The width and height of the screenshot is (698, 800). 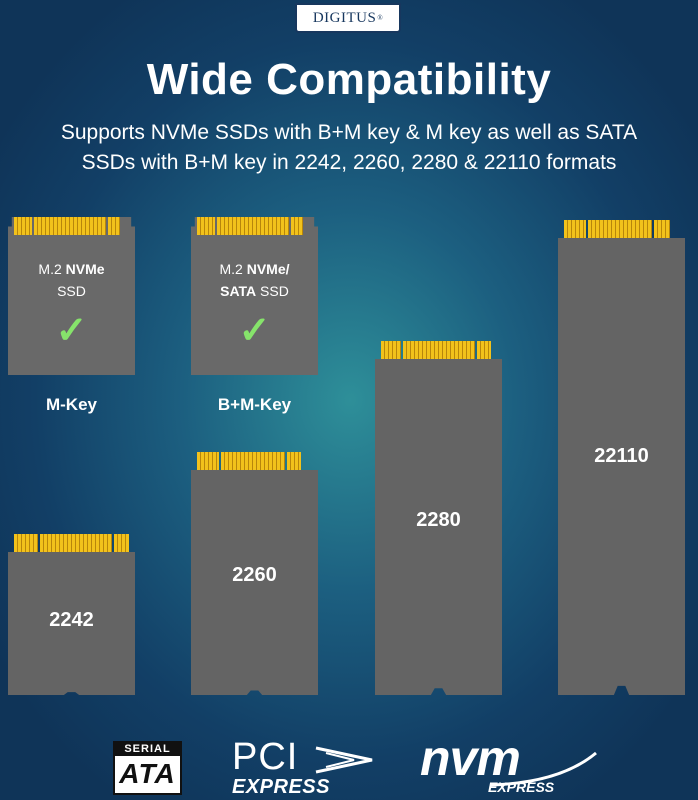 I want to click on bm-key-label: B+M-Key, so click(x=254, y=404).